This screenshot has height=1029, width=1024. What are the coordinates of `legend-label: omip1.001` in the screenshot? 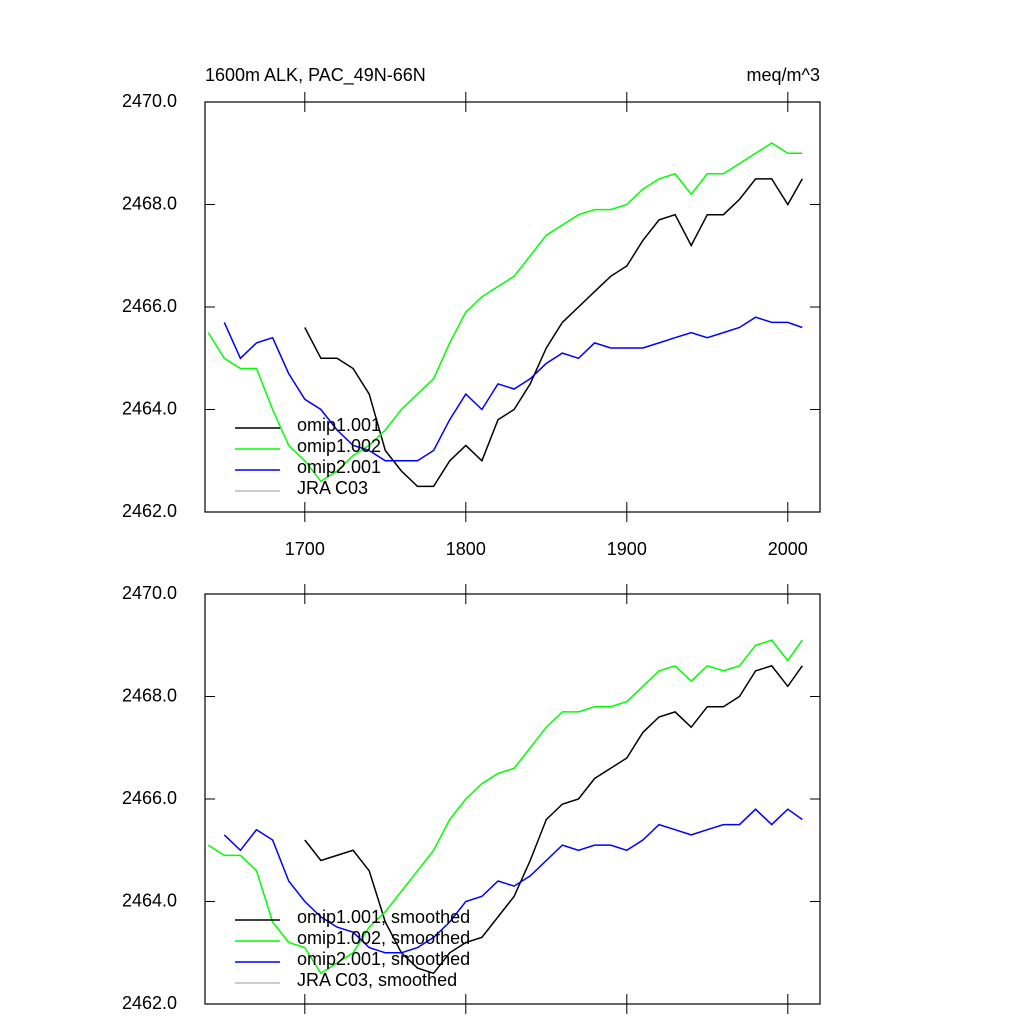 It's located at (339, 425).